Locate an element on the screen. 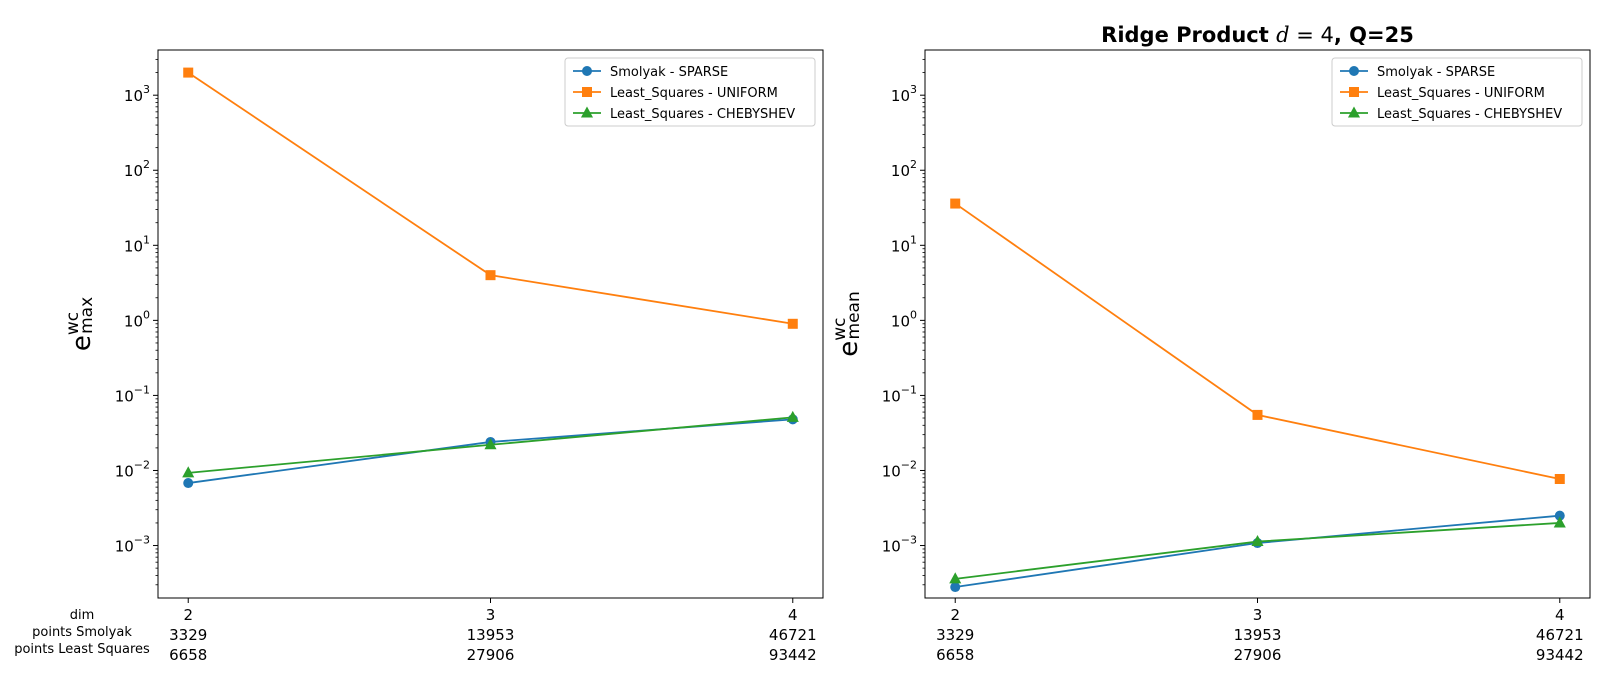 The height and width of the screenshot is (700, 1600). x-tick-label: 13953 is located at coordinates (491, 635).